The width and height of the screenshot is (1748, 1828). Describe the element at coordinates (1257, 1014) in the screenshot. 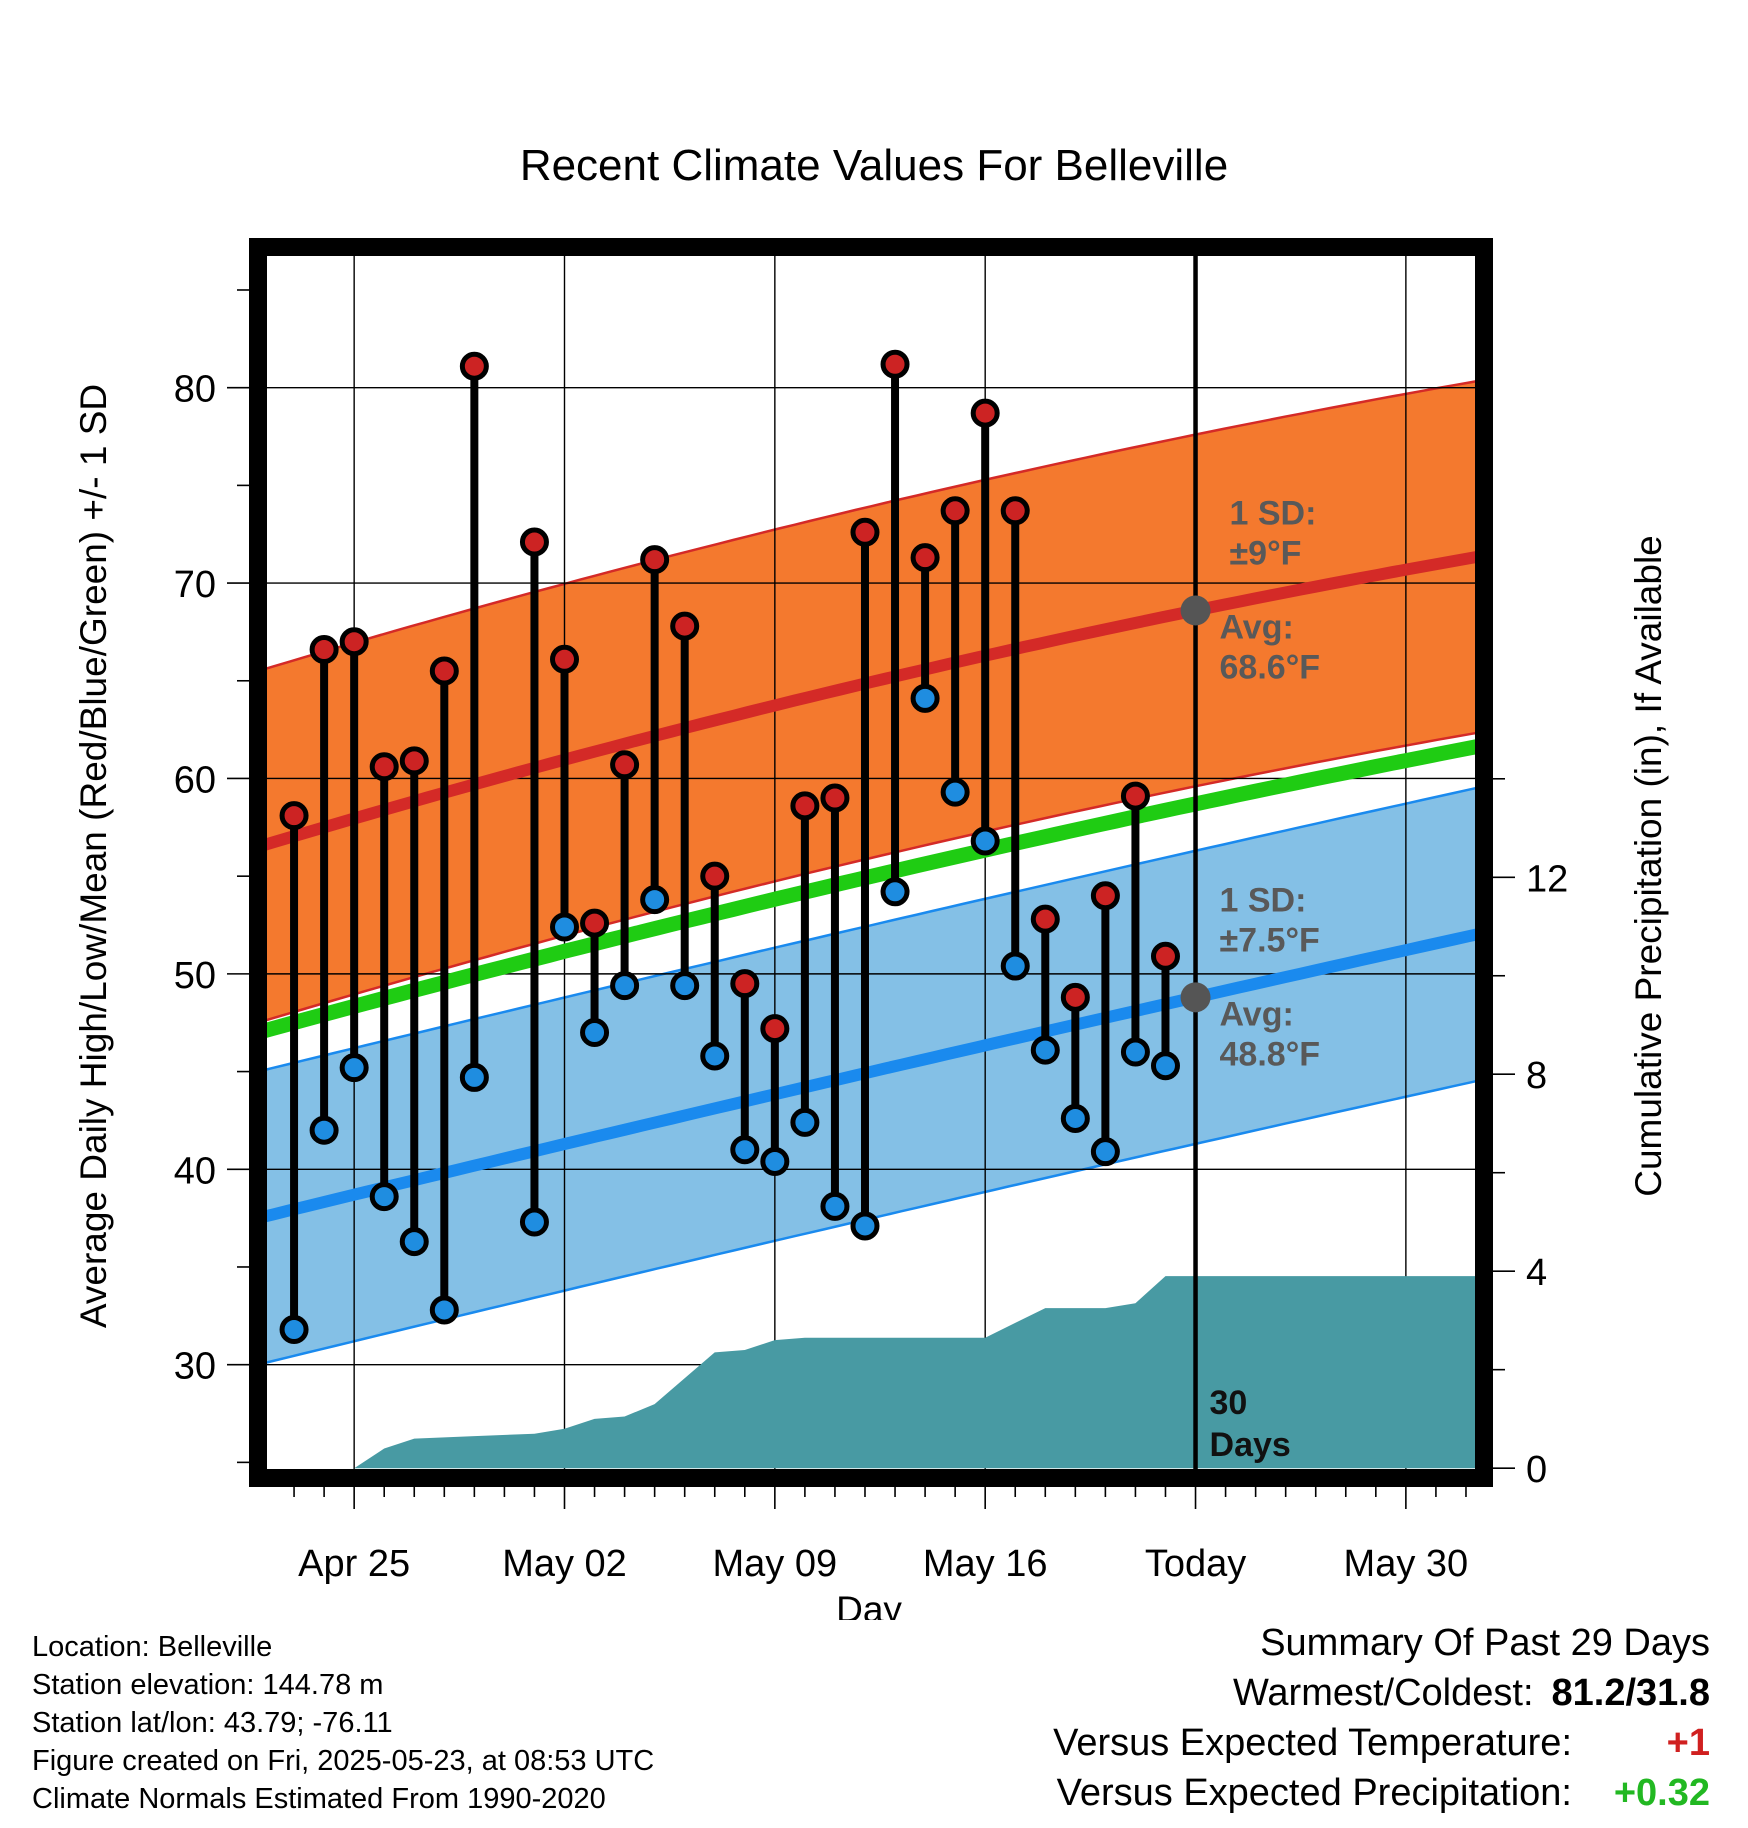

I see `low-avg-label: Avg:` at that location.